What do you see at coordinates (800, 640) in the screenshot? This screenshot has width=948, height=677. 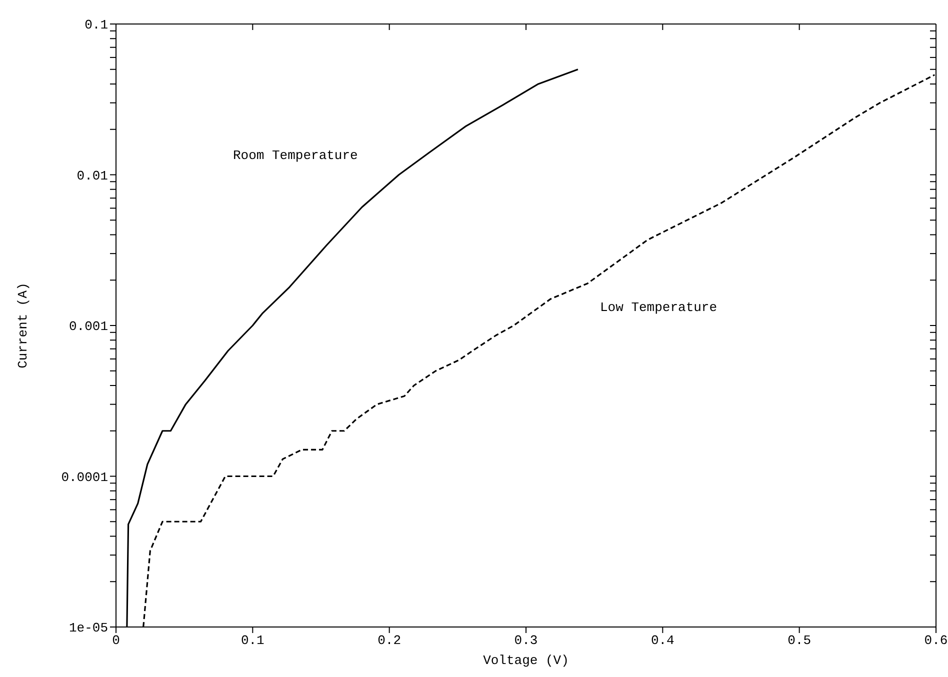 I see `x-tick-label: 0.5` at bounding box center [800, 640].